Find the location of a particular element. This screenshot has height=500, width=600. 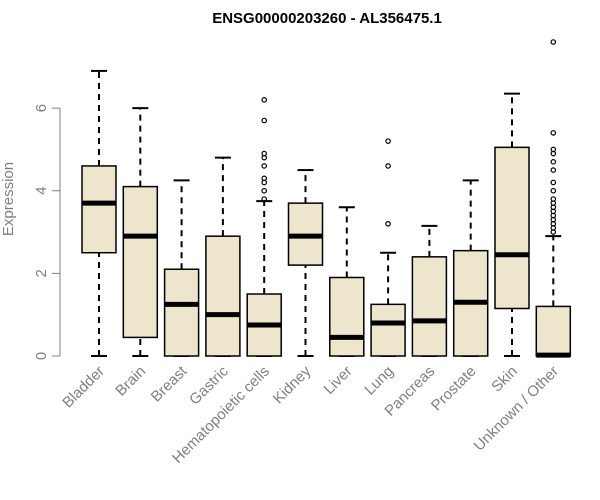

x-tick-label: Lung is located at coordinates (379, 381).